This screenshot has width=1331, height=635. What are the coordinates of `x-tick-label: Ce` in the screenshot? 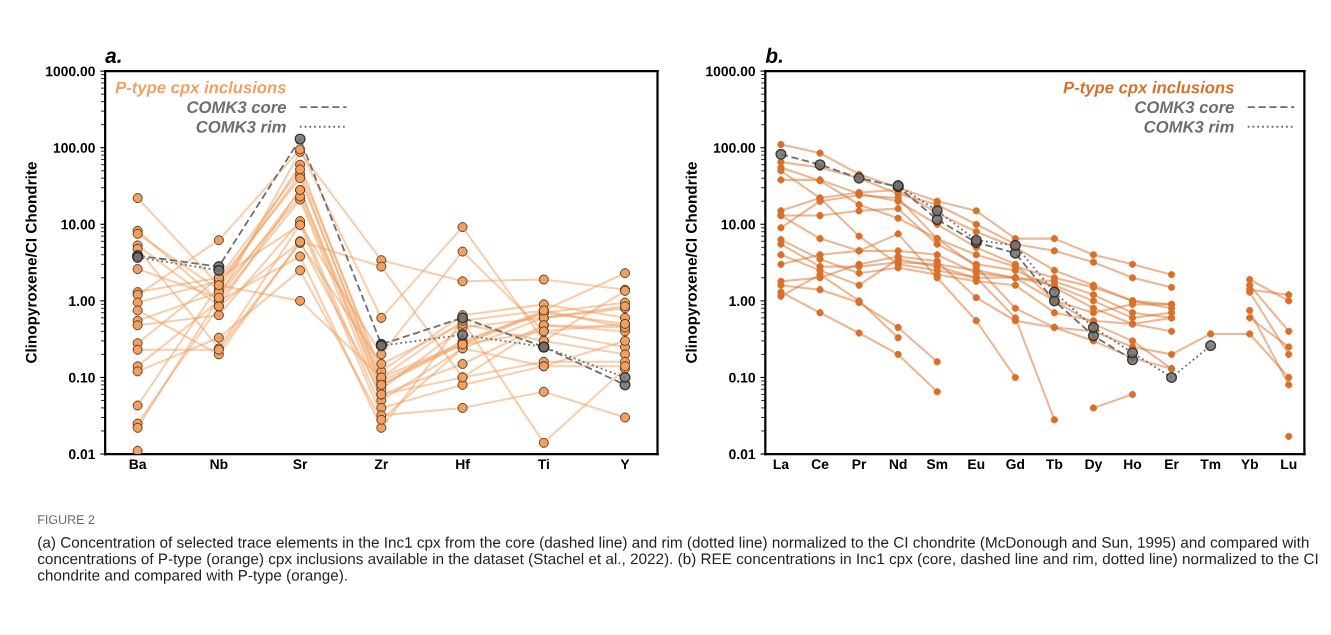 It's located at (820, 464).